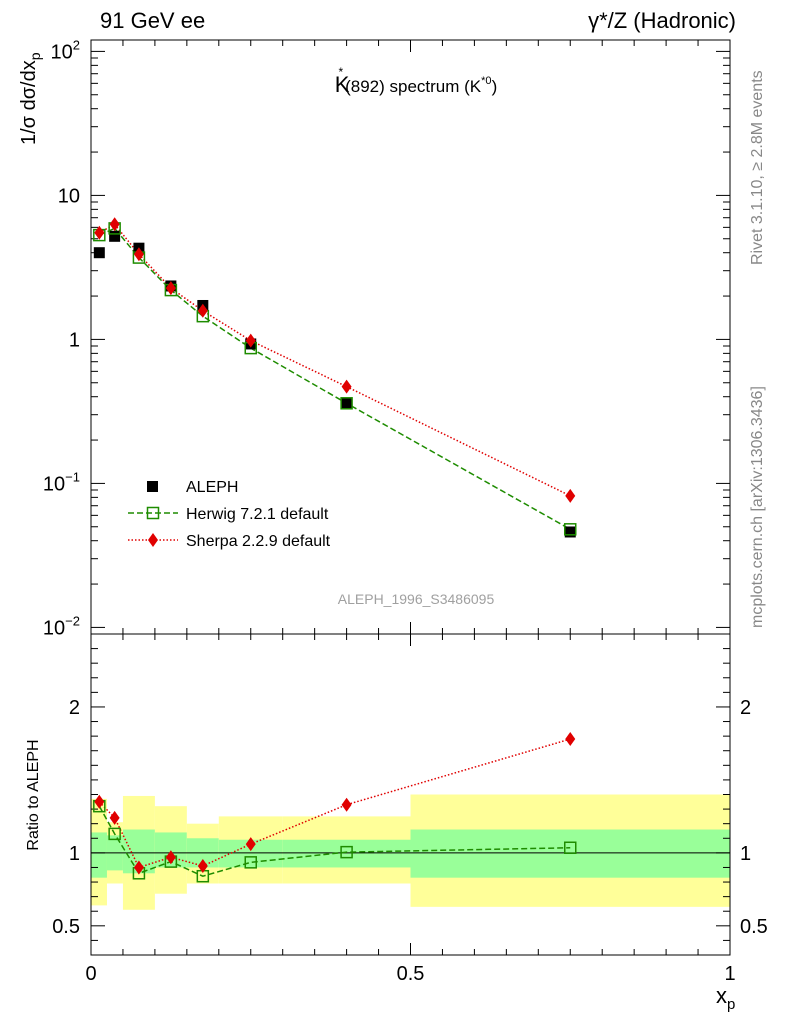  Describe the element at coordinates (731, 1004) in the screenshot. I see `x-axis-label-sub: p` at that location.